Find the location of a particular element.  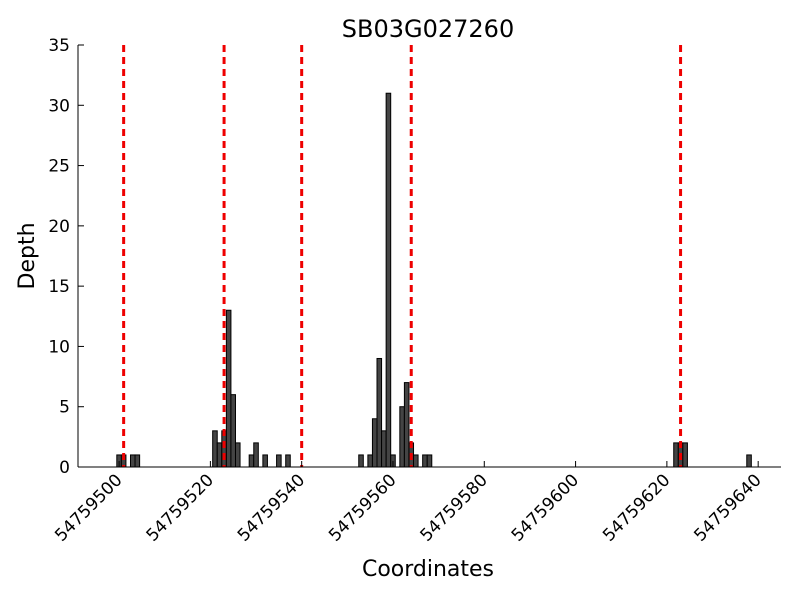

x-tick-label: 54759500 is located at coordinates (88, 507).